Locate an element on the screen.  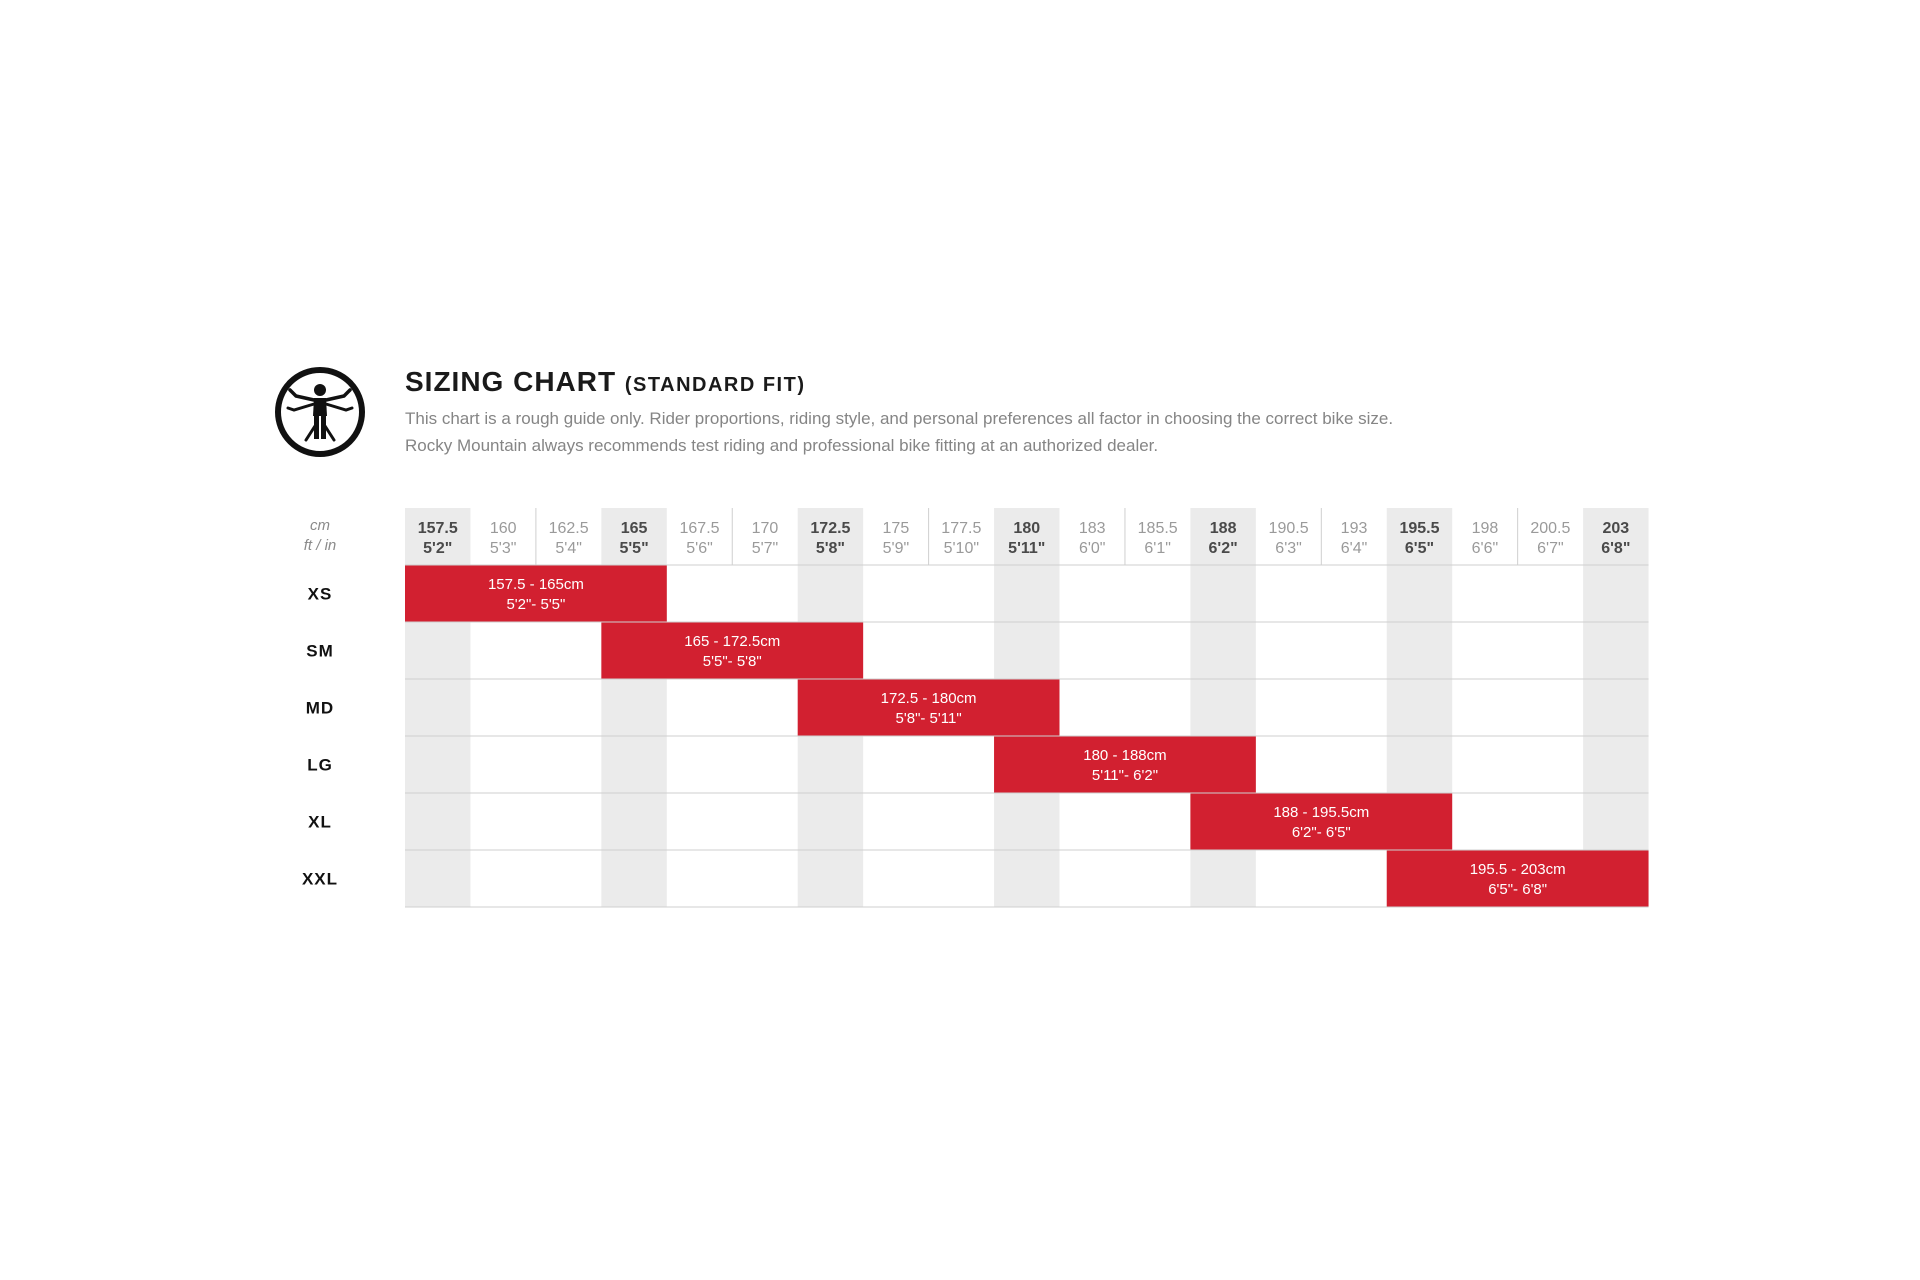
column-cm-label: 157.5 is located at coordinates (438, 528).